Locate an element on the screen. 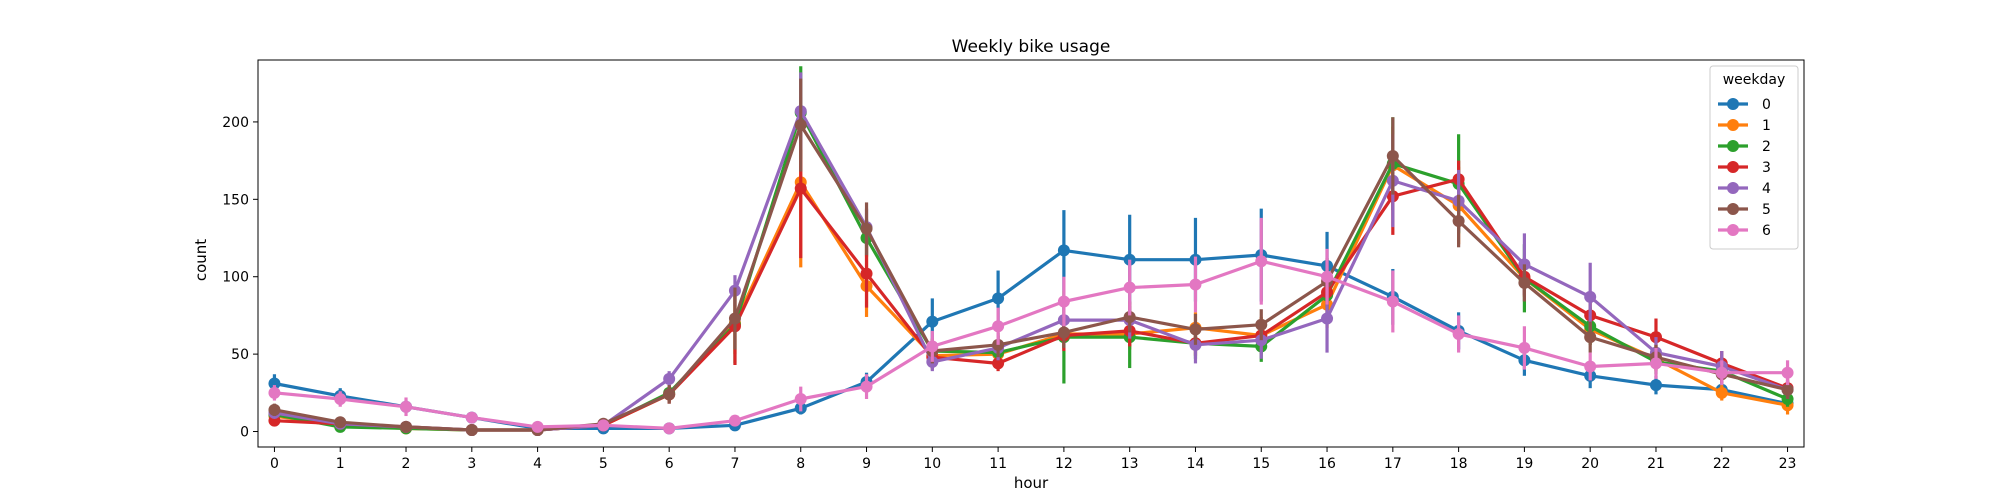 Image resolution: width=2000 pixels, height=500 pixels. x-tick-label: 18 is located at coordinates (1459, 464).